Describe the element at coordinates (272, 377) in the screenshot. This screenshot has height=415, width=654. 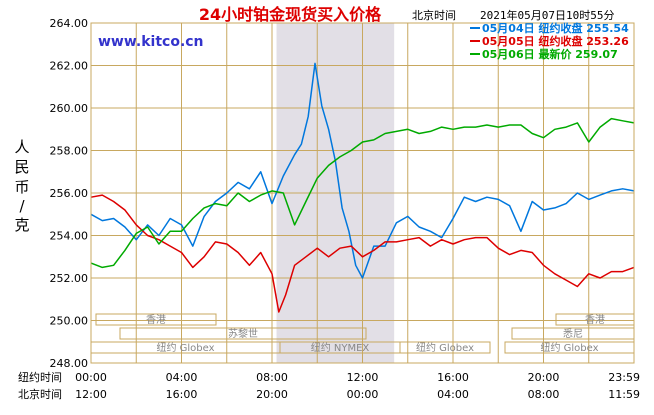
I see `x-tick-ny-label: 08:00` at that location.